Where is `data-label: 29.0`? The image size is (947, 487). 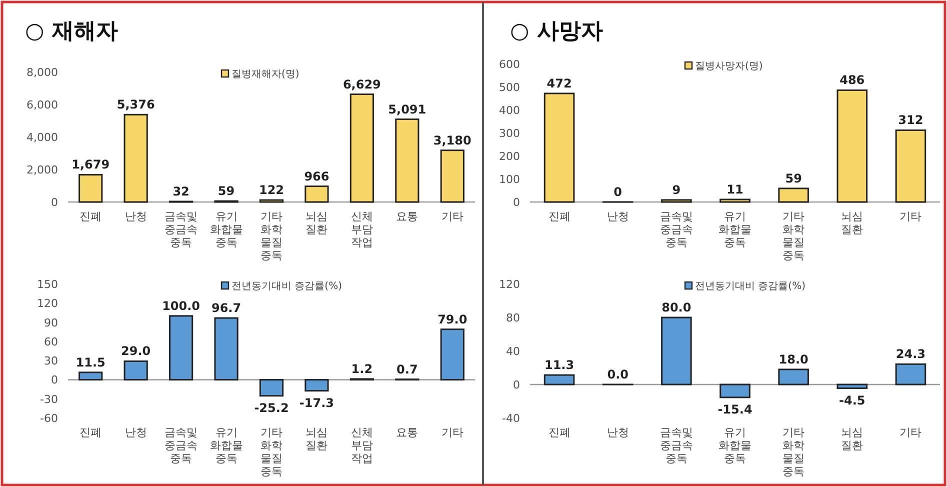 data-label: 29.0 is located at coordinates (136, 351).